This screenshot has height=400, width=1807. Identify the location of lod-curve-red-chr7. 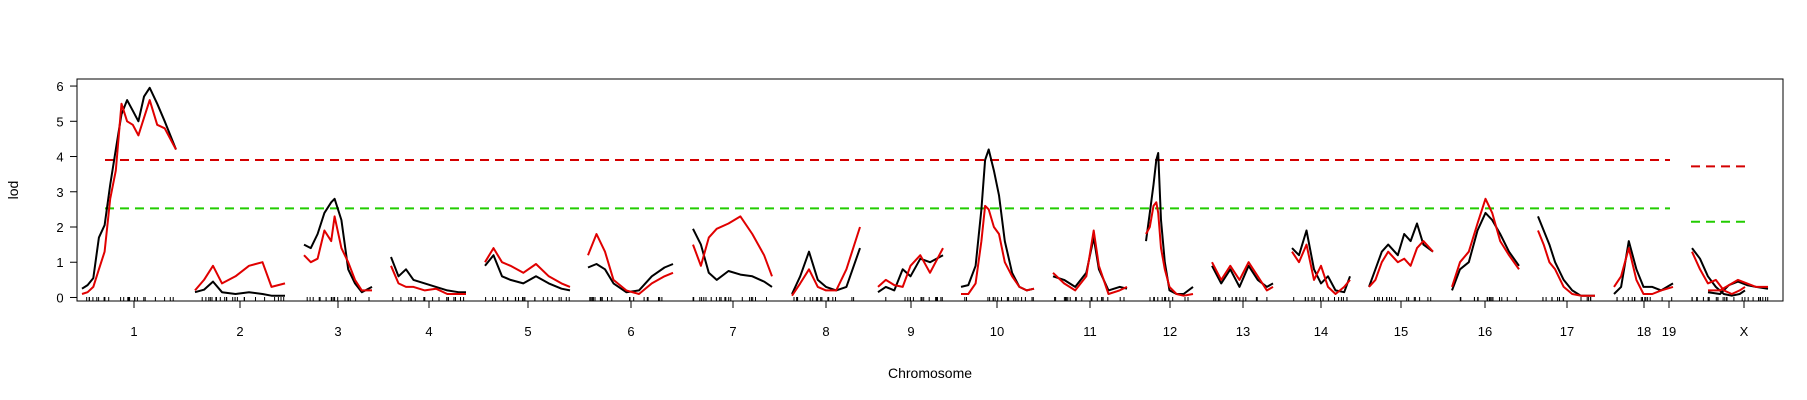
(732, 246).